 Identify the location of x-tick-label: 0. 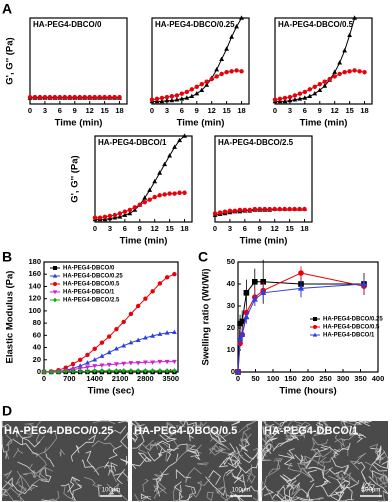
(275, 110).